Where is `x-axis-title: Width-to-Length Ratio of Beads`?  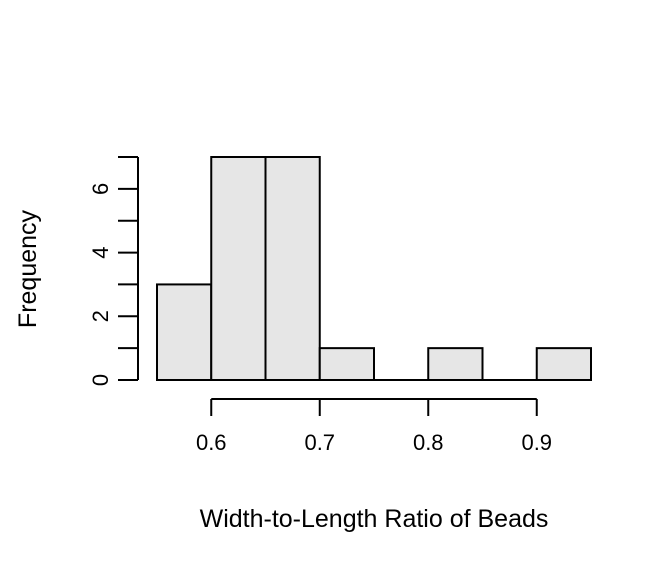 x-axis-title: Width-to-Length Ratio of Beads is located at coordinates (374, 519).